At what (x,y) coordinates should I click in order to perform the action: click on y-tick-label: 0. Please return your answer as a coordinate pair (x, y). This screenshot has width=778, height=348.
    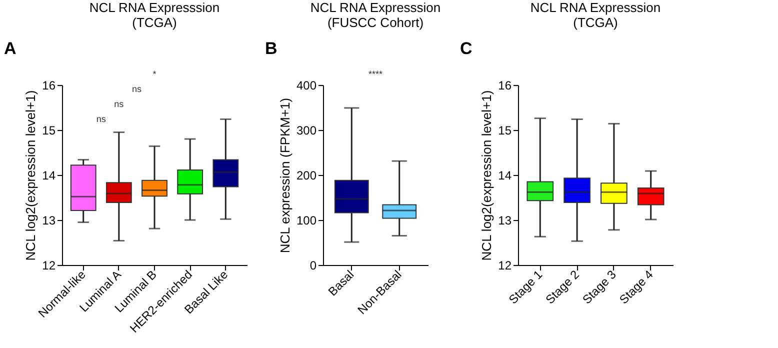
    Looking at the image, I should click on (313, 265).